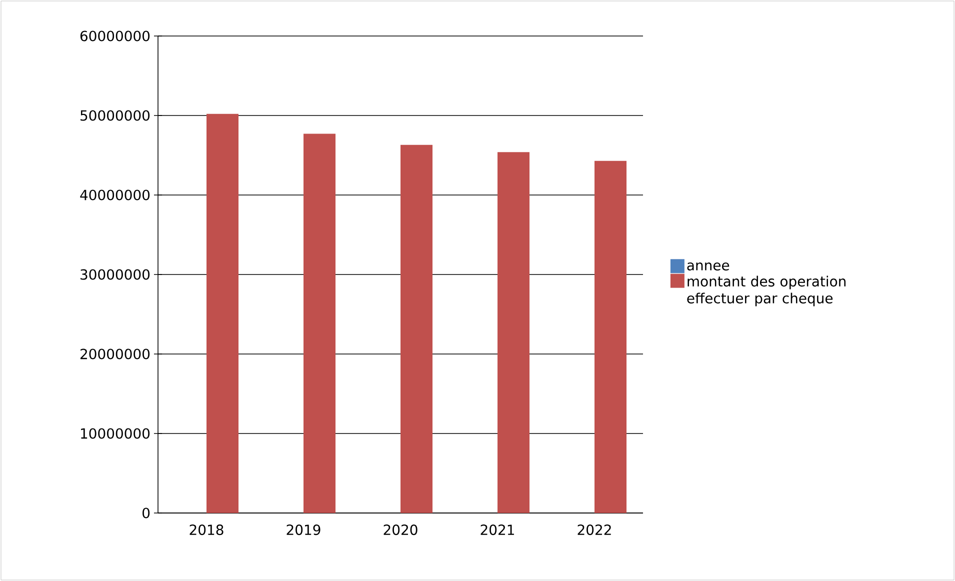  What do you see at coordinates (766, 291) in the screenshot?
I see `legend-label: montant des operation effectuer par cheque` at bounding box center [766, 291].